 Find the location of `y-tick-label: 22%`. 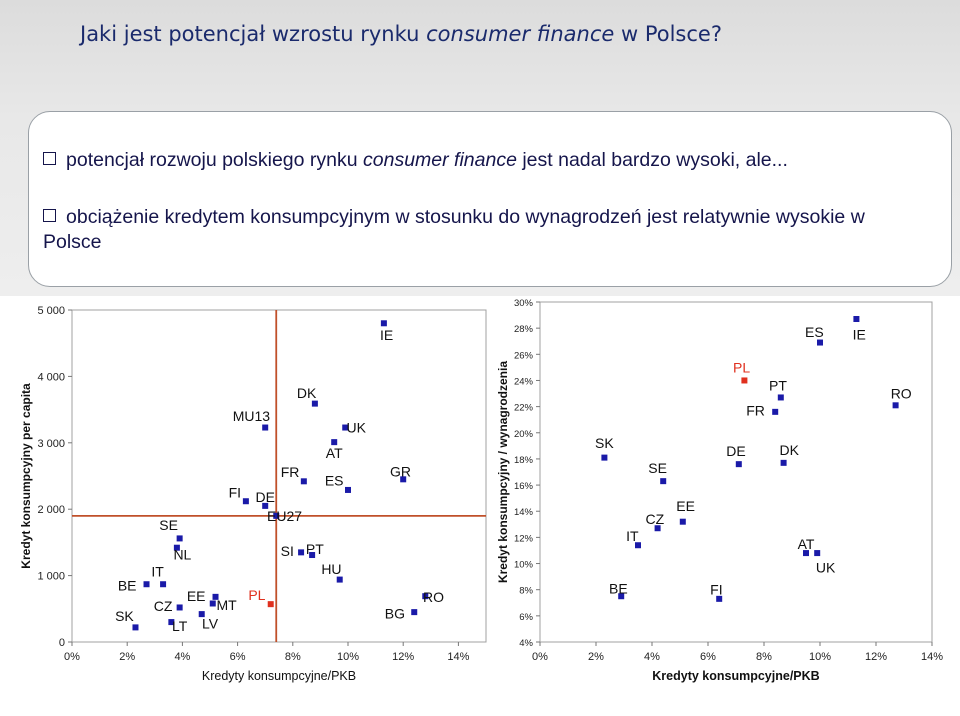

y-tick-label: 22% is located at coordinates (524, 408).